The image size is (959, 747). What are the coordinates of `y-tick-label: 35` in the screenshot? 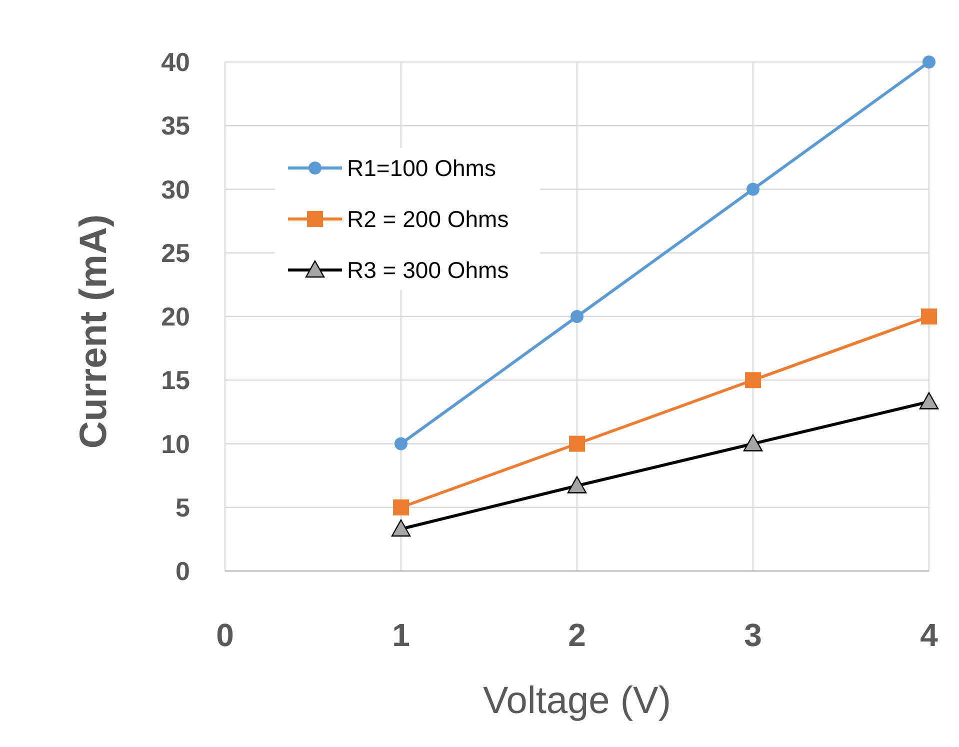 It's located at (175, 125).